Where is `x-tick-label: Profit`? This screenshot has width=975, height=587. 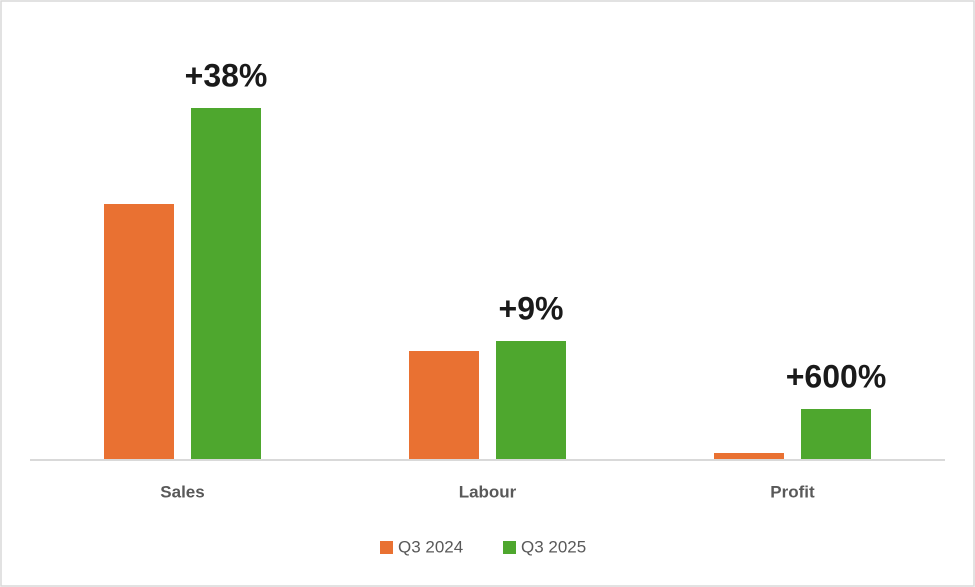
x-tick-label: Profit is located at coordinates (792, 491).